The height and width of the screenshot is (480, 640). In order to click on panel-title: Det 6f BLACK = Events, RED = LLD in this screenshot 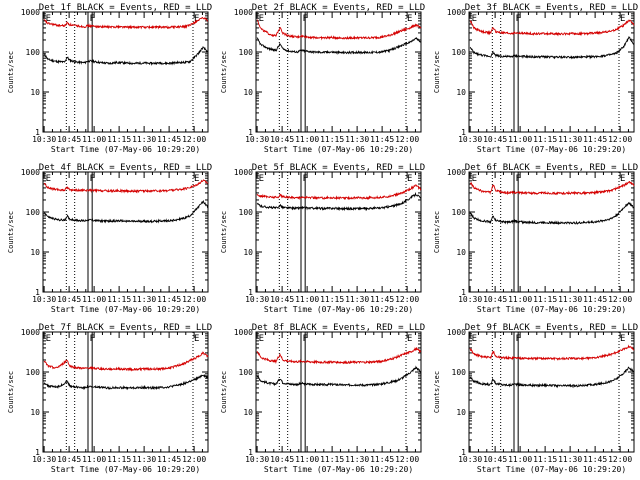, I will do `click(551, 168)`.